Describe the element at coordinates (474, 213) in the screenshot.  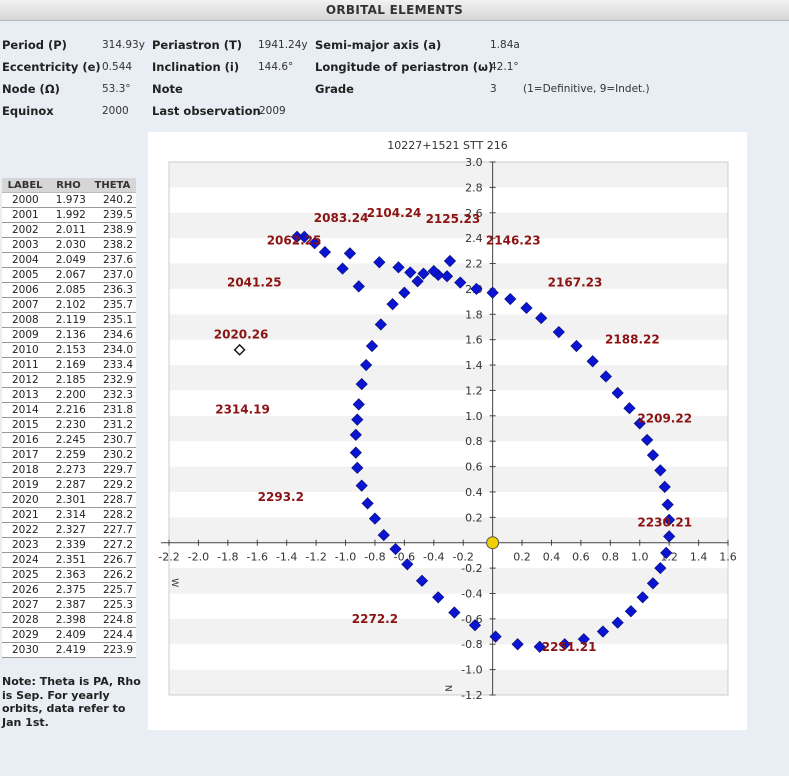
I see `y-tick-label: 2.6` at that location.